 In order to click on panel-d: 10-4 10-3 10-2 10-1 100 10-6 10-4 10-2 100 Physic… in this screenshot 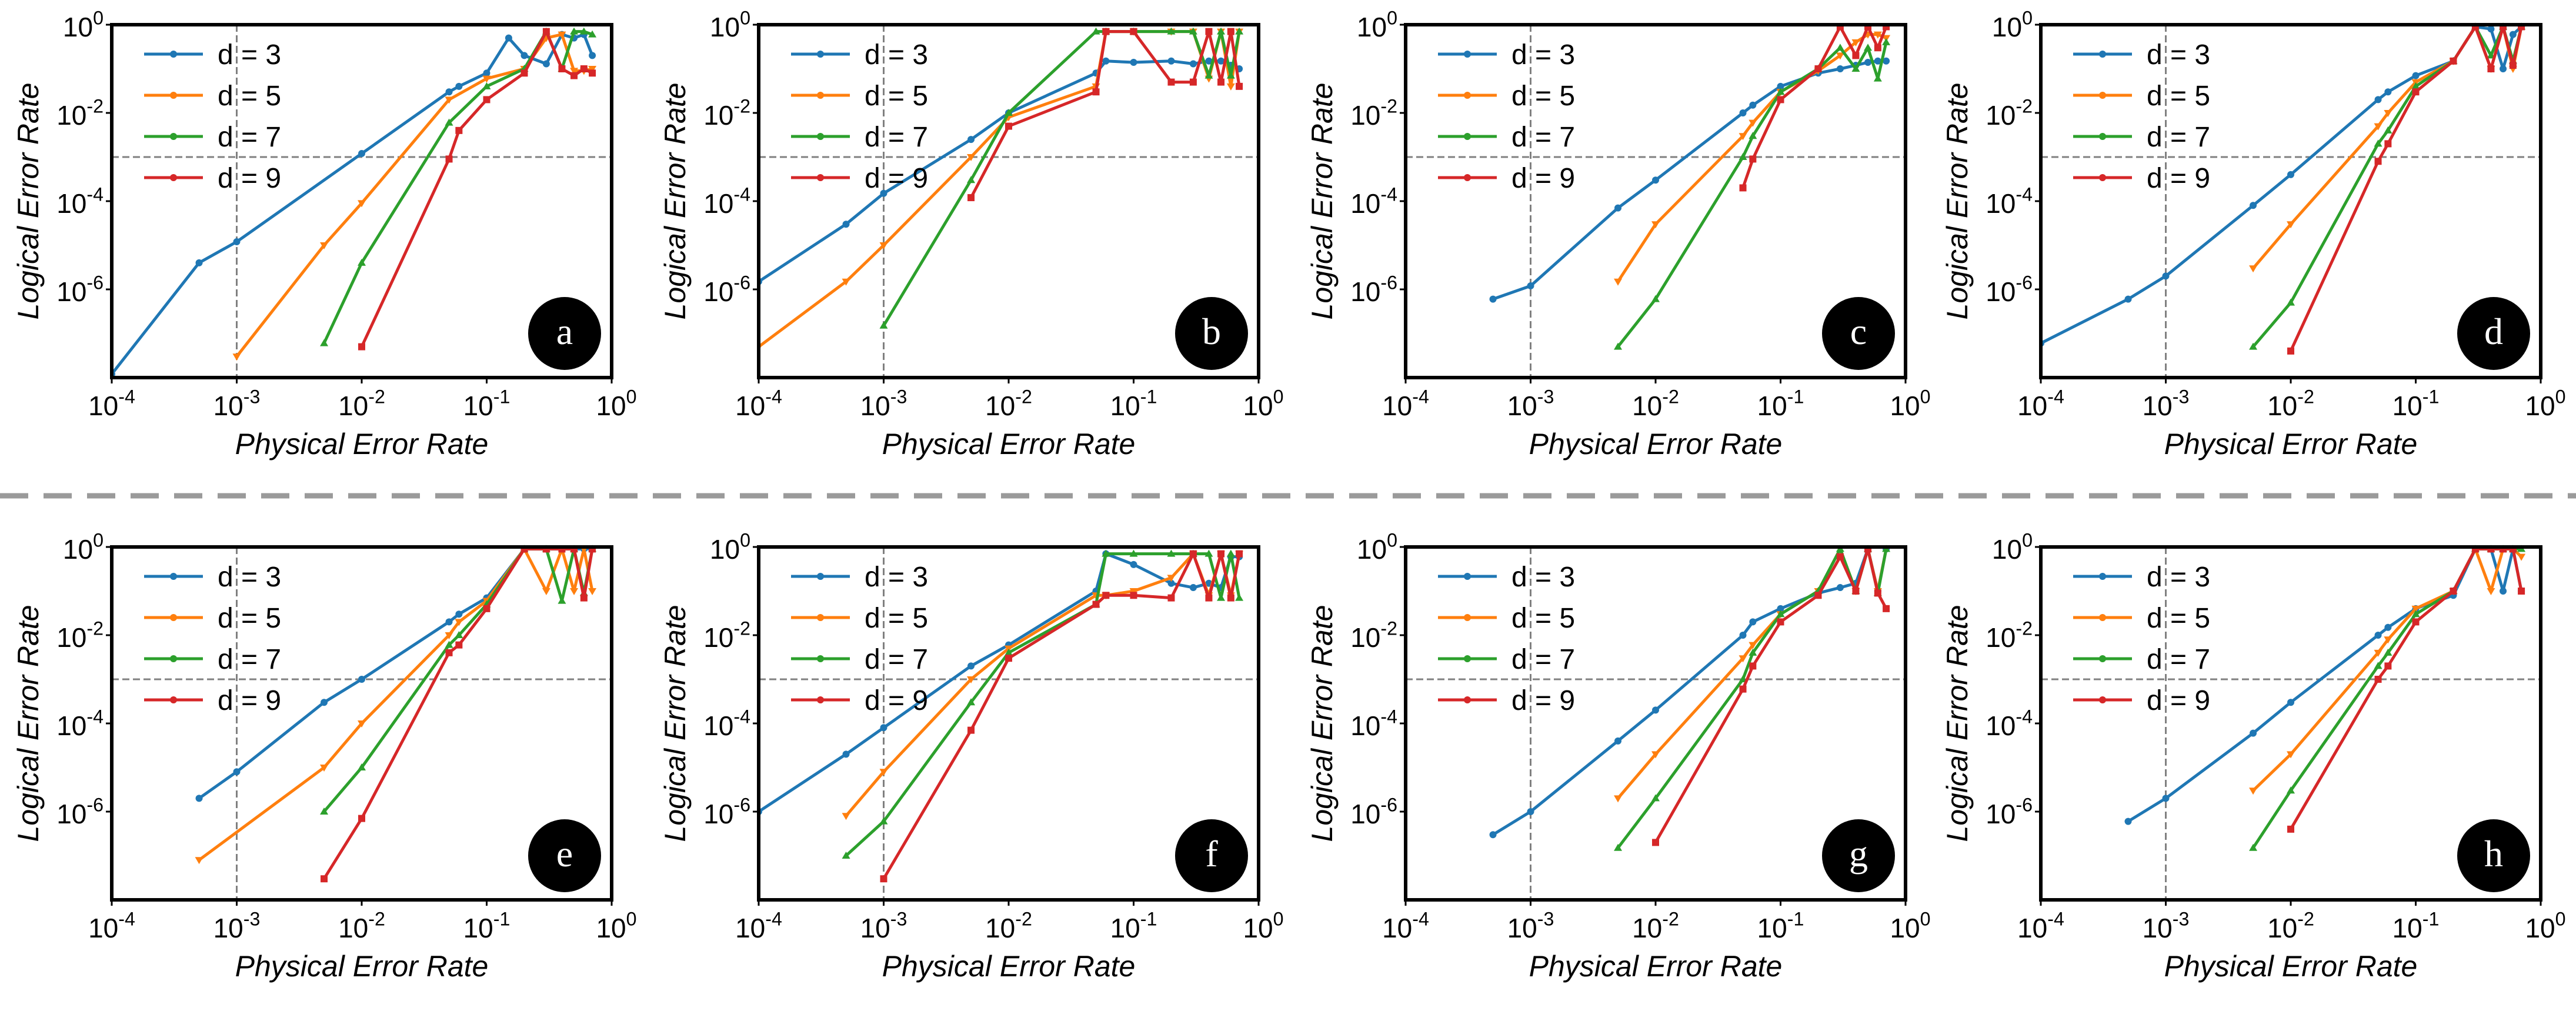, I will do `click(2253, 234)`.